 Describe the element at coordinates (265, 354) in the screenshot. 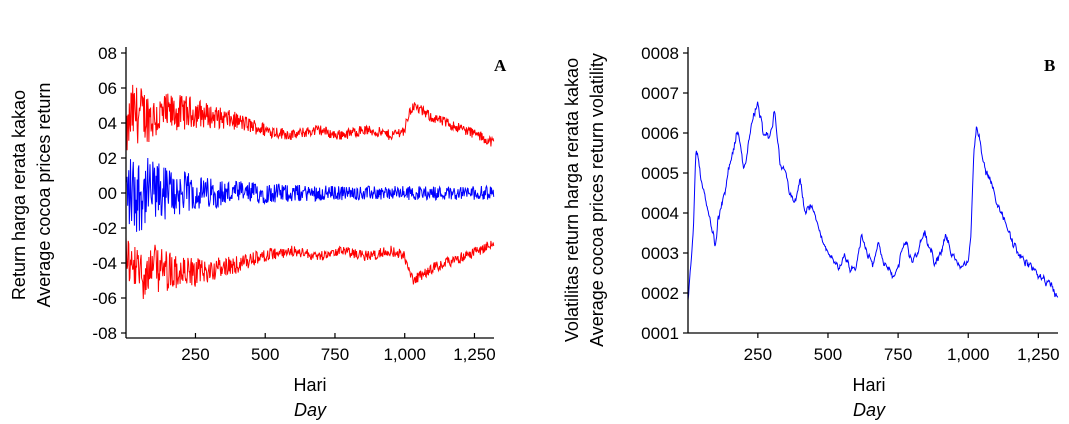

I see `panel-a-x-tick-label: 500` at that location.